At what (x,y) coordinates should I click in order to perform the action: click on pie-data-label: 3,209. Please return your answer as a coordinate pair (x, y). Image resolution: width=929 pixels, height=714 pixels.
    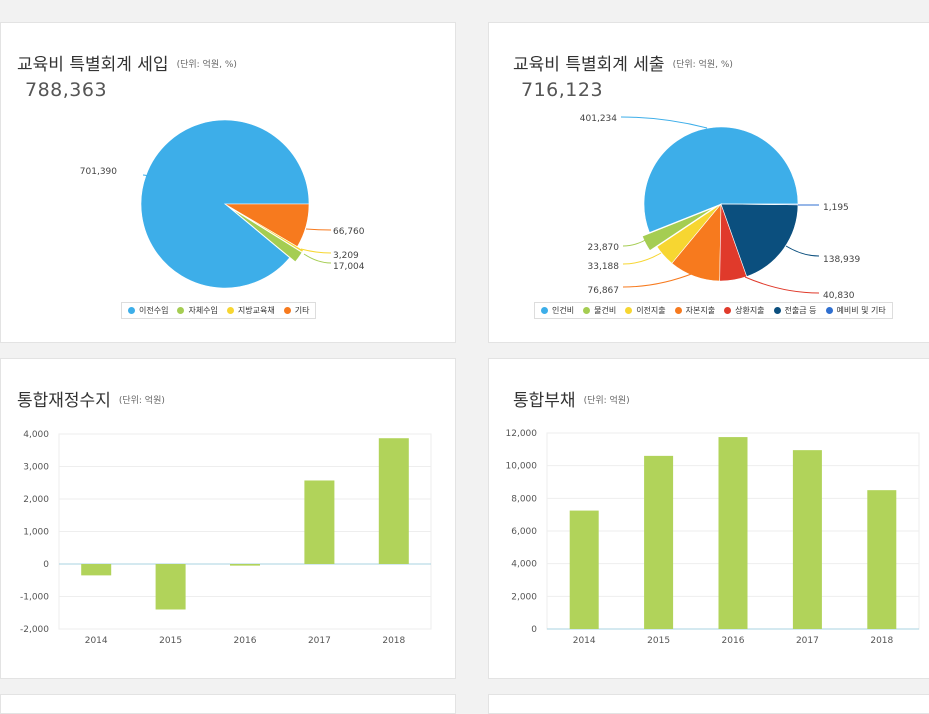
    Looking at the image, I should click on (346, 256).